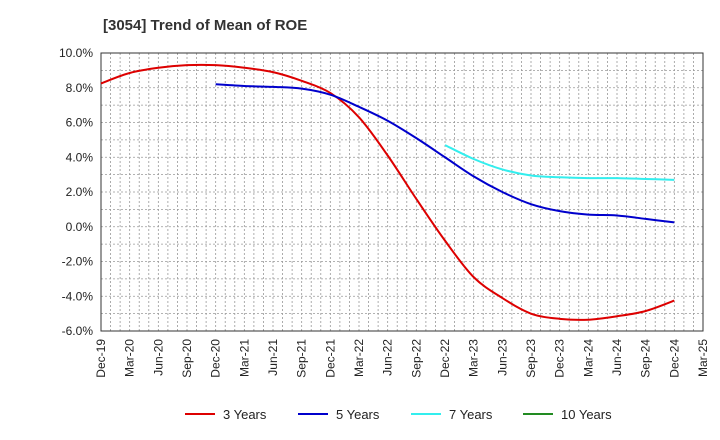  Describe the element at coordinates (80, 88) in the screenshot. I see `y-tick-label: 8.0%` at that location.